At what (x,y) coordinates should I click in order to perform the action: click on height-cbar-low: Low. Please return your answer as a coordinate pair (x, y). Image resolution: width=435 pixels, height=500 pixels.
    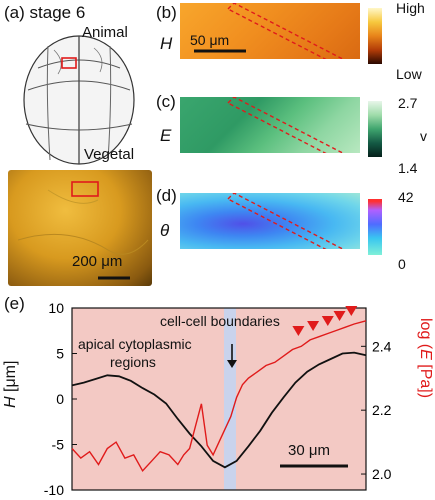
    Looking at the image, I should click on (409, 74).